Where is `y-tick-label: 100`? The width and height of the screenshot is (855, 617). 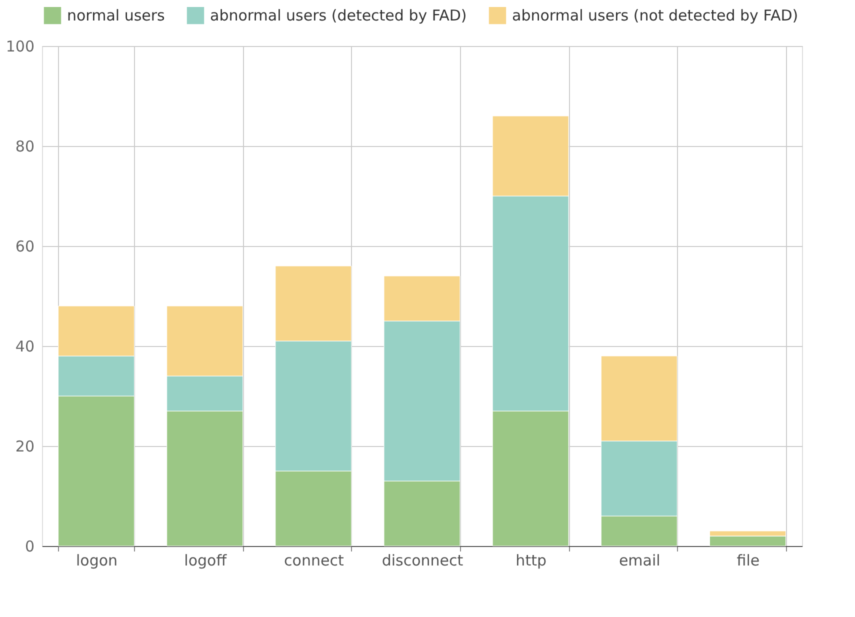
y-tick-label: 100 is located at coordinates (20, 47).